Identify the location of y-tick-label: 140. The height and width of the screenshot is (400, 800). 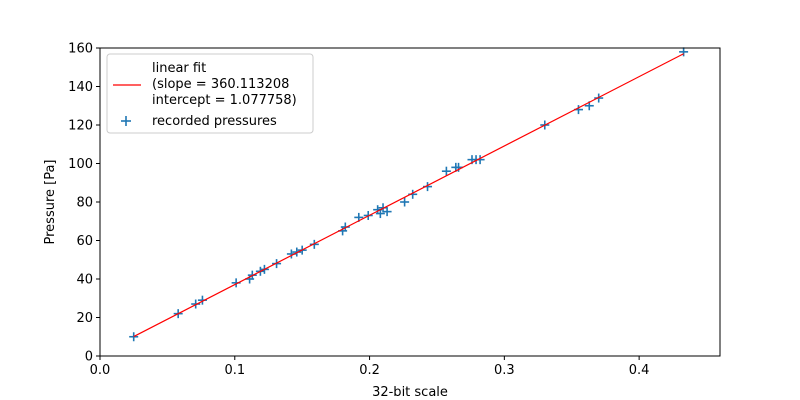
(80, 87).